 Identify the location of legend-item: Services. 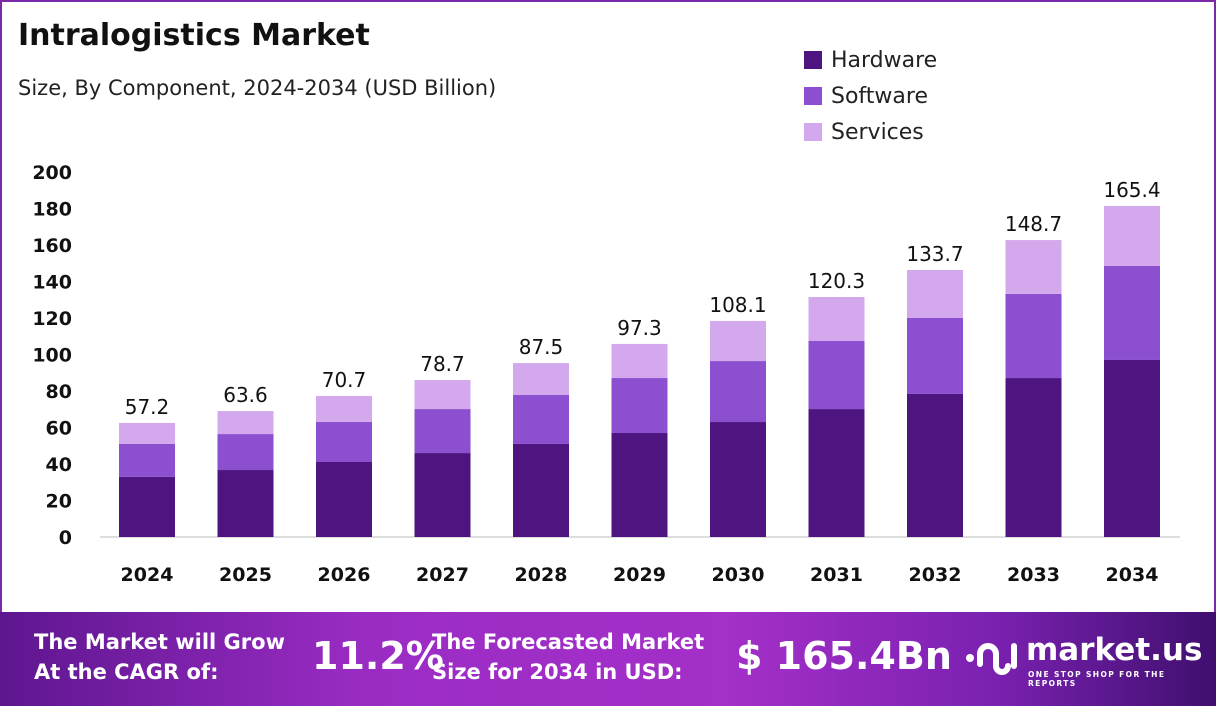
(870, 132).